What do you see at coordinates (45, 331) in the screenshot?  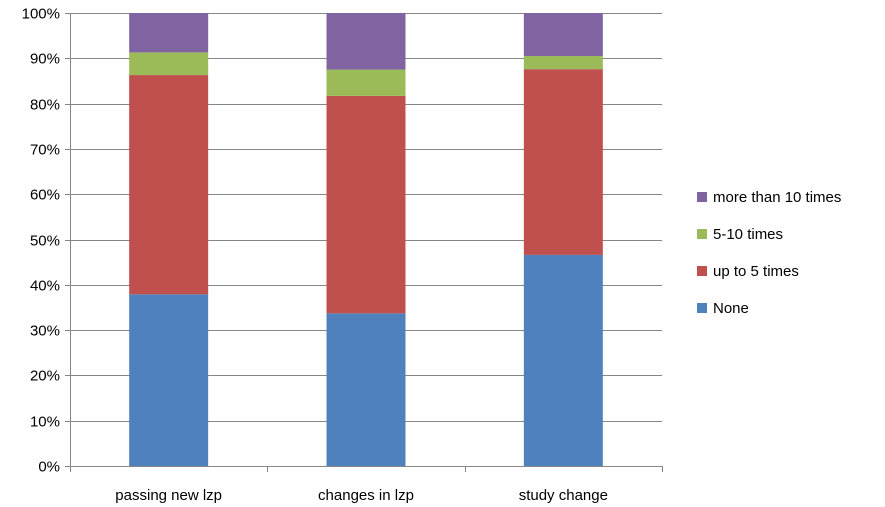 I see `y-tick-label: 30%` at bounding box center [45, 331].